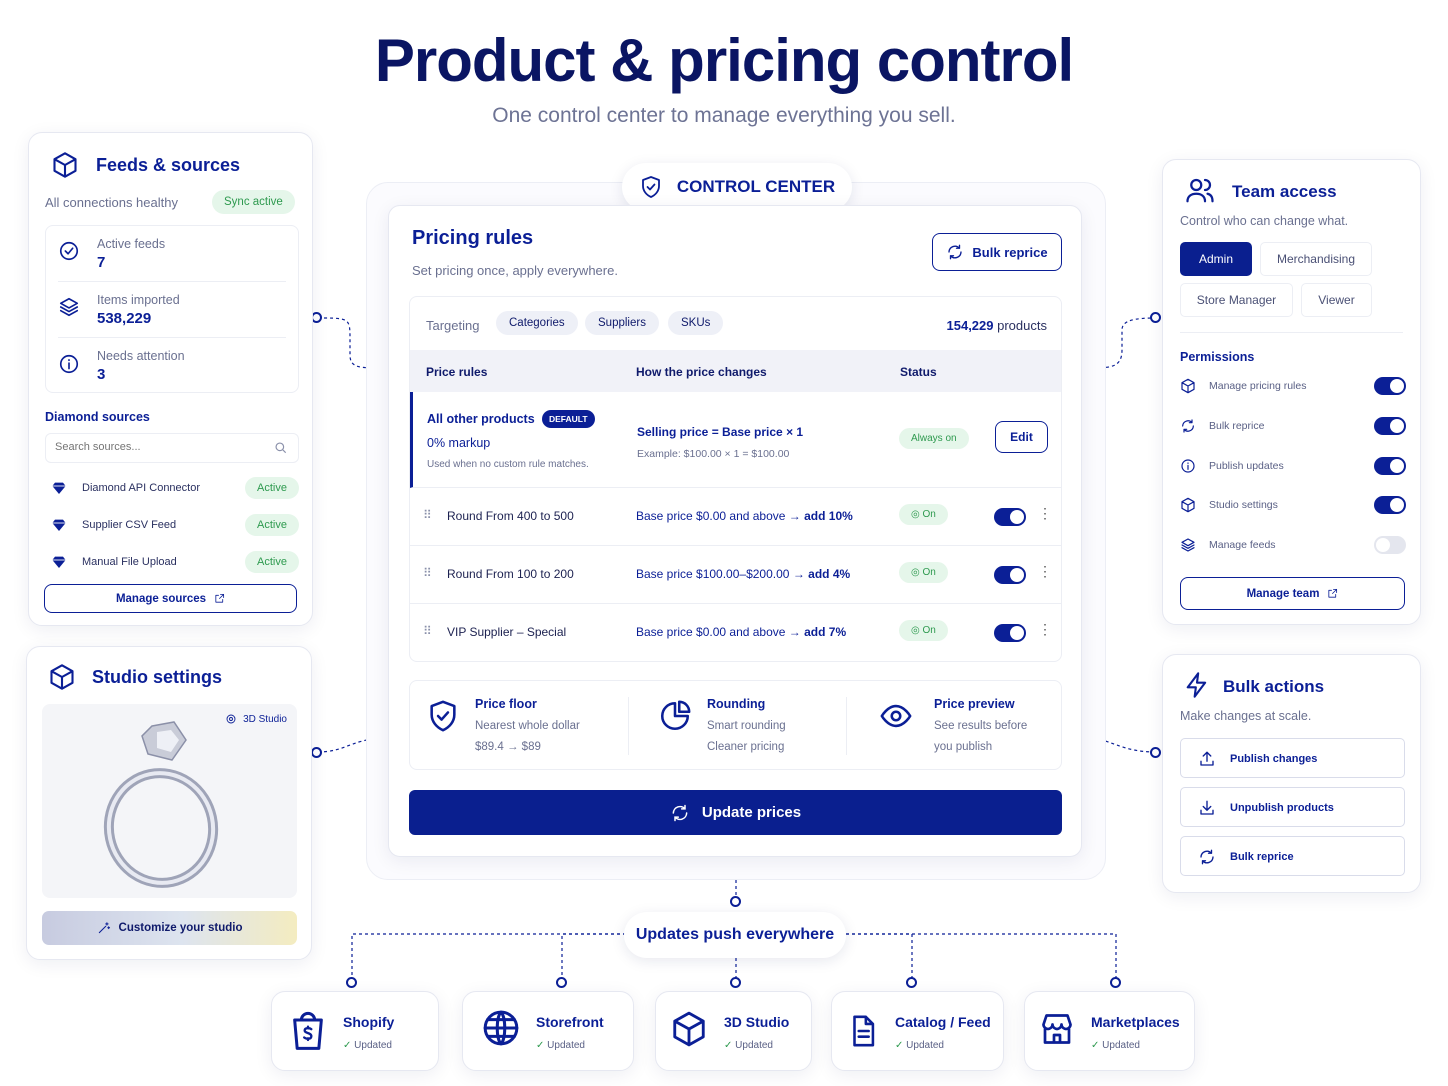  What do you see at coordinates (129, 525) in the screenshot?
I see `source-name: Supplier CSV Feed` at bounding box center [129, 525].